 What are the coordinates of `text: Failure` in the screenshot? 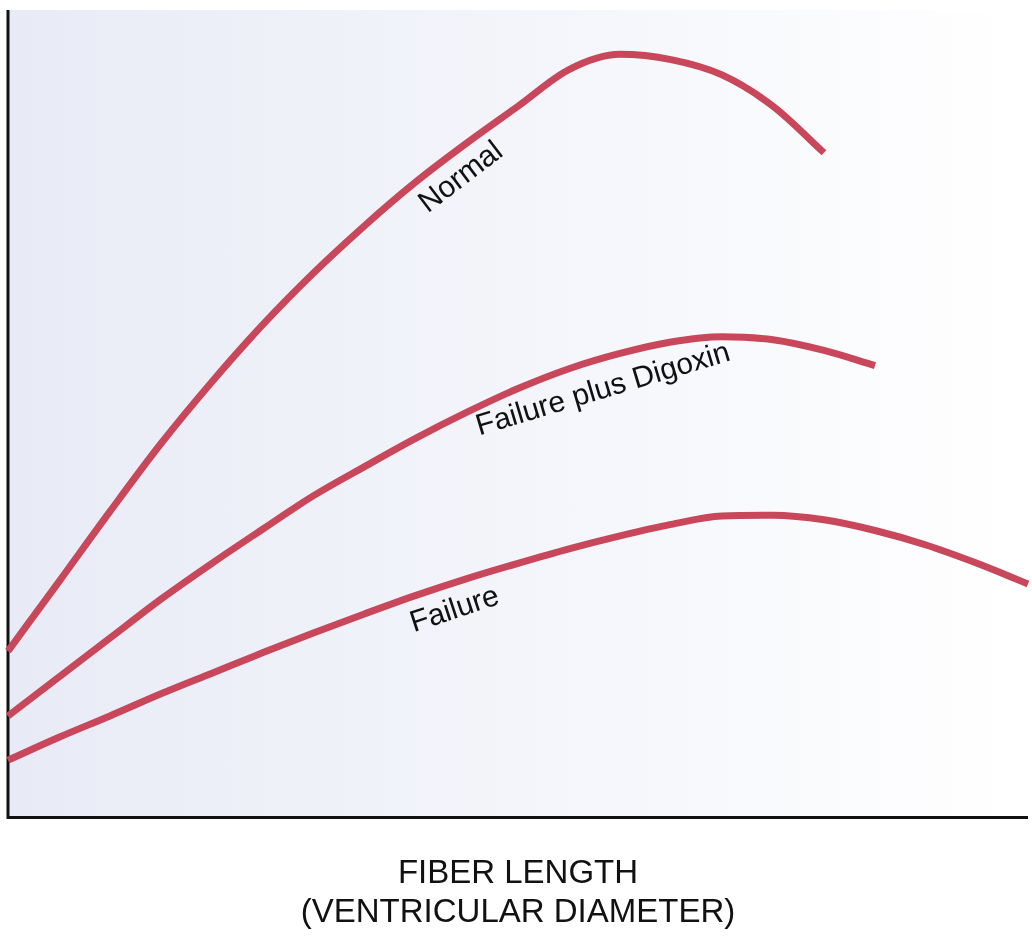 It's located at (454, 607).